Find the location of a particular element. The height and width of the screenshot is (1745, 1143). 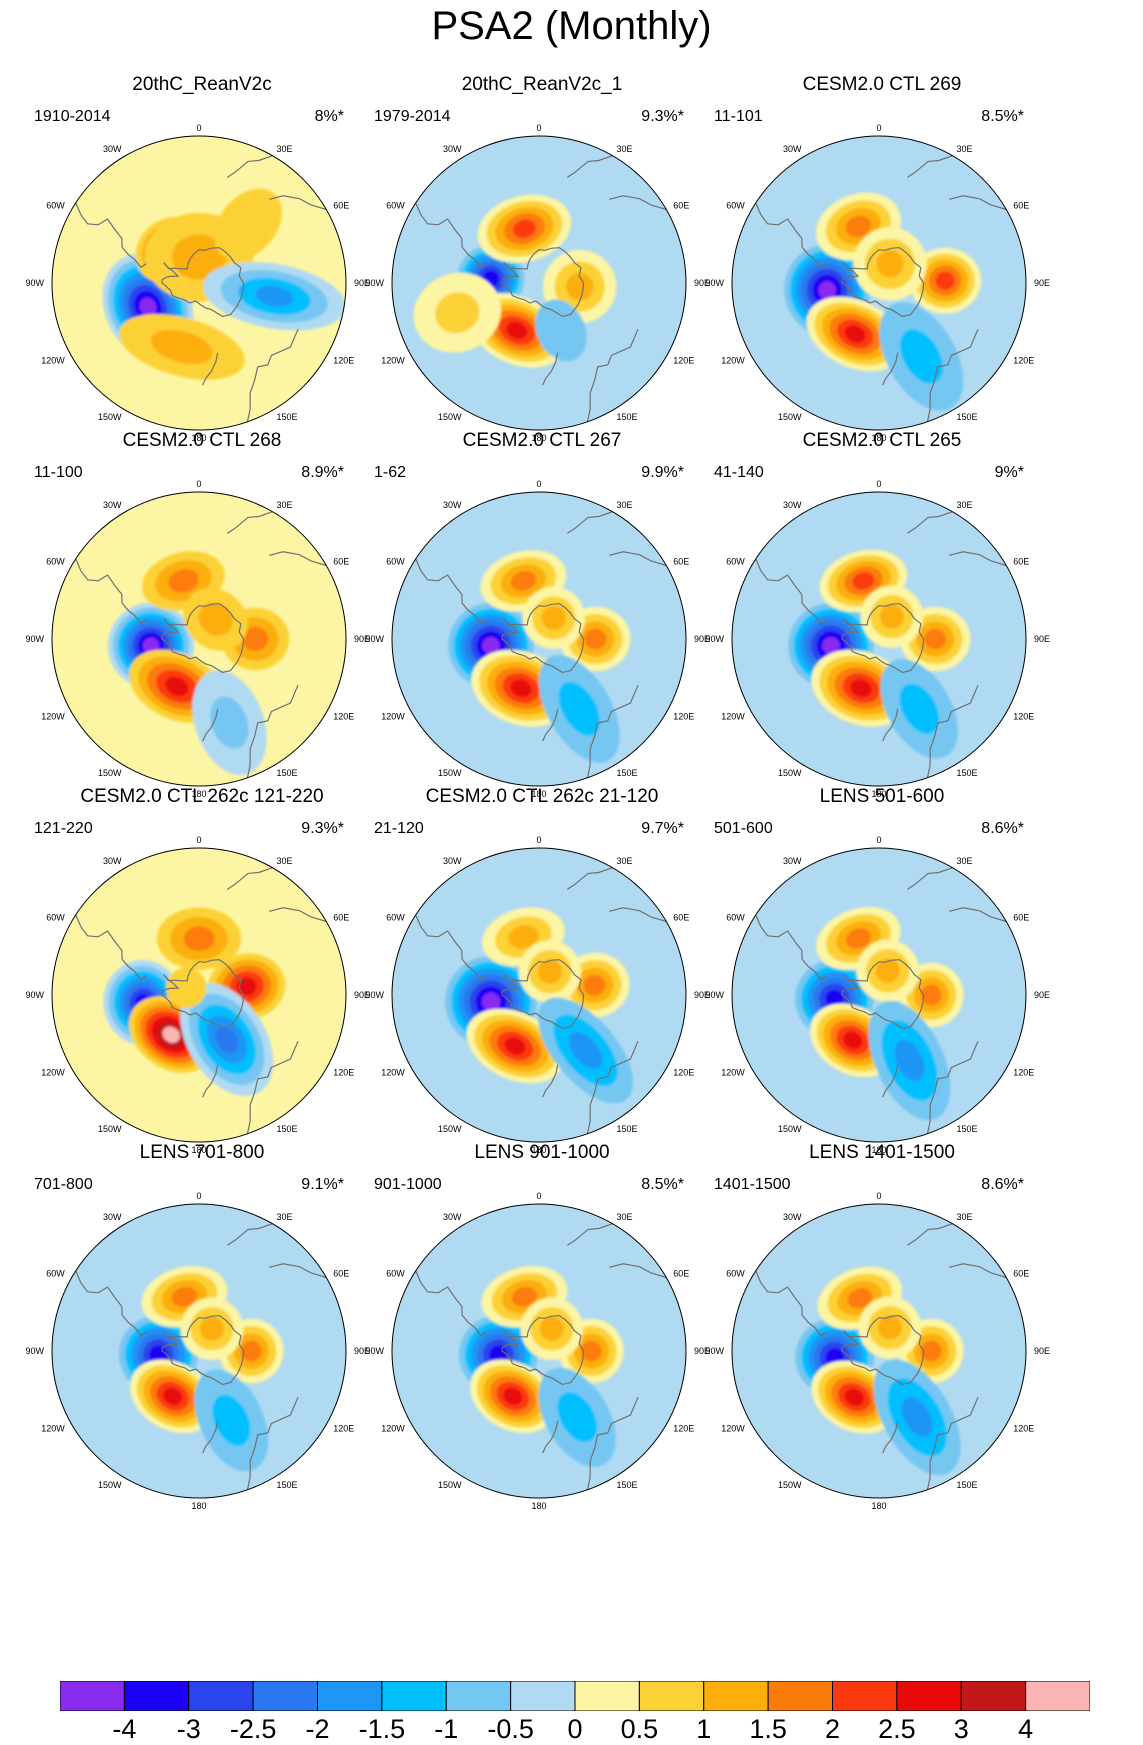

panel-title: LENS 701-800 is located at coordinates (202, 1152).